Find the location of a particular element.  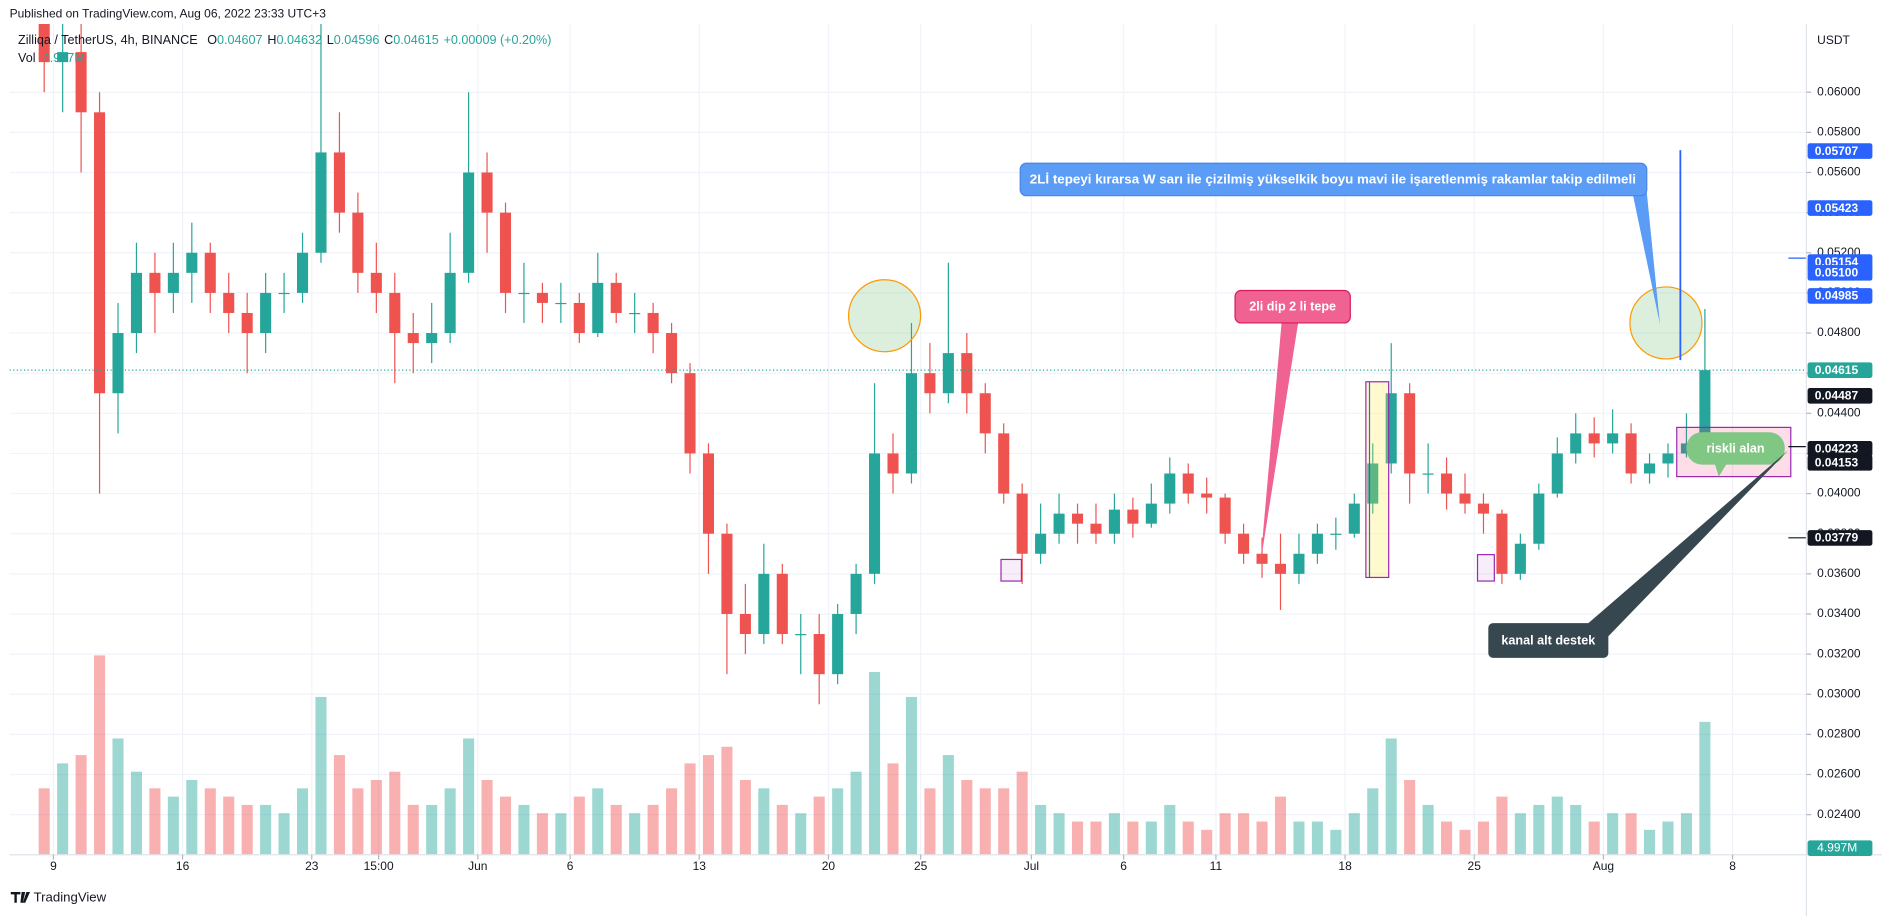

brand-name: TradingView is located at coordinates (70, 896).